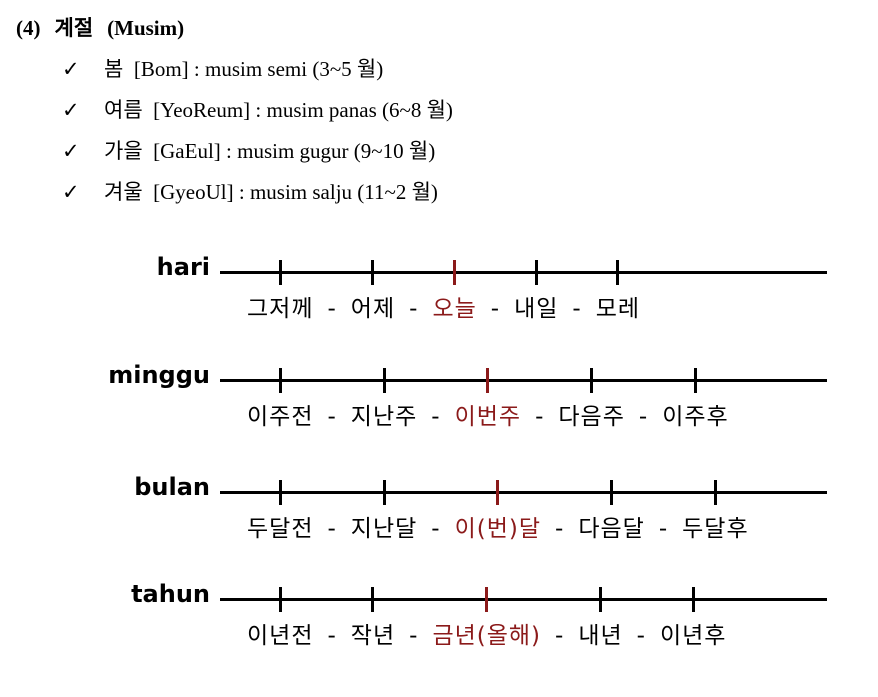  Describe the element at coordinates (373, 309) in the screenshot. I see `timeline-word: 어제` at that location.